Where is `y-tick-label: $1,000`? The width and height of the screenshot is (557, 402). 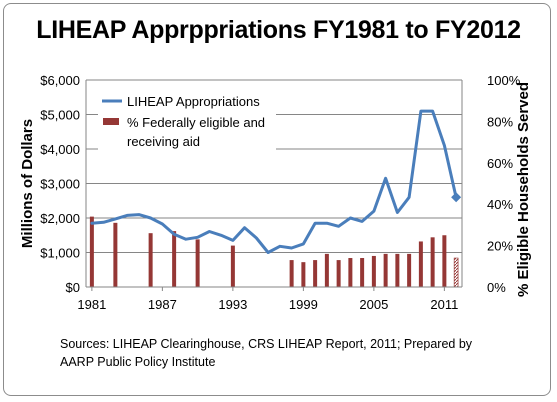
y-tick-label: $1,000 is located at coordinates (60, 253).